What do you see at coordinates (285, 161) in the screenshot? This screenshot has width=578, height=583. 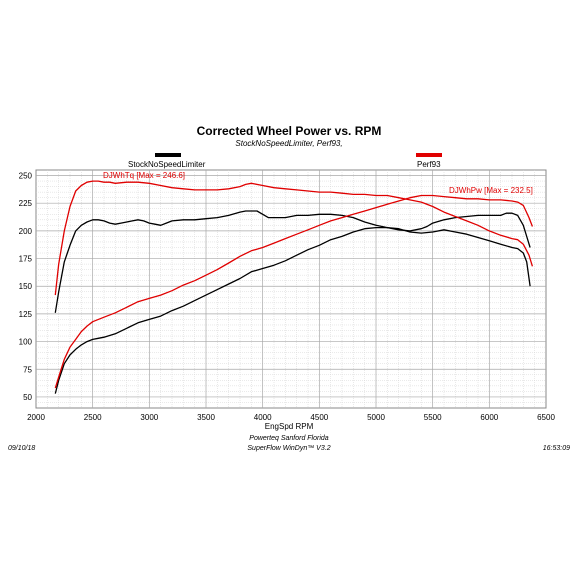 I see `legend: StockNoSpeedLimiter Perf93` at bounding box center [285, 161].